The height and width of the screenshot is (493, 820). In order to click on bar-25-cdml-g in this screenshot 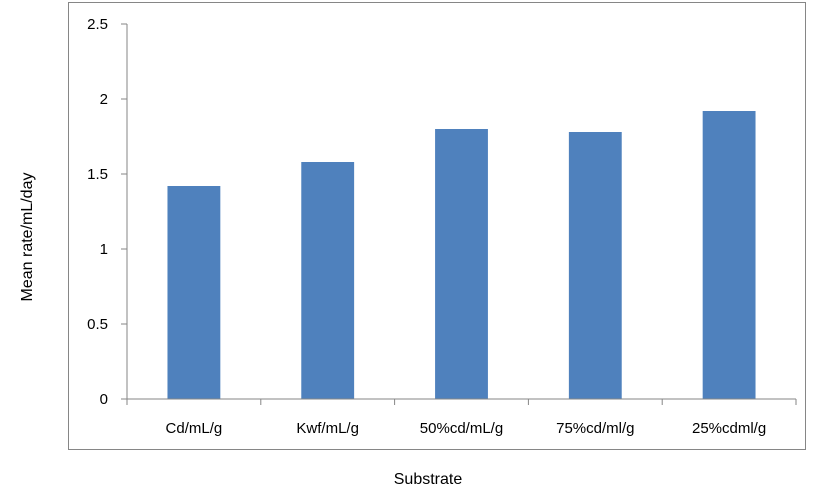, I will do `click(729, 255)`.